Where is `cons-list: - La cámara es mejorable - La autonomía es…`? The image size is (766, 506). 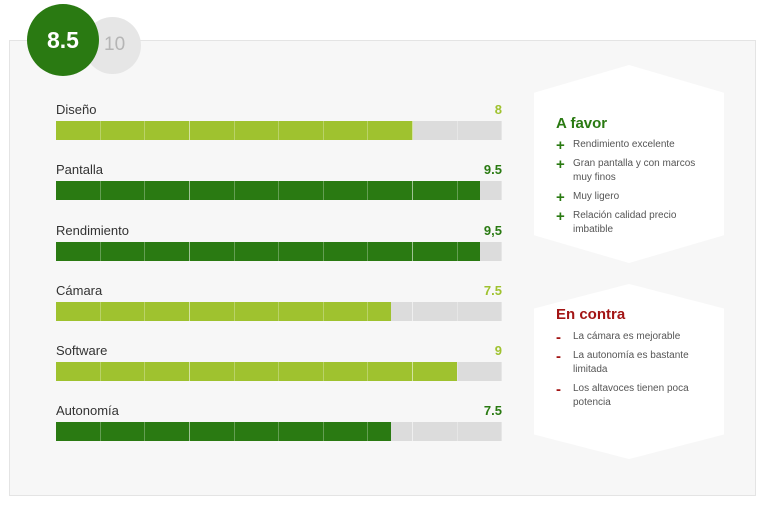 cons-list: - La cámara es mejorable - La autonomía es… is located at coordinates (631, 372).